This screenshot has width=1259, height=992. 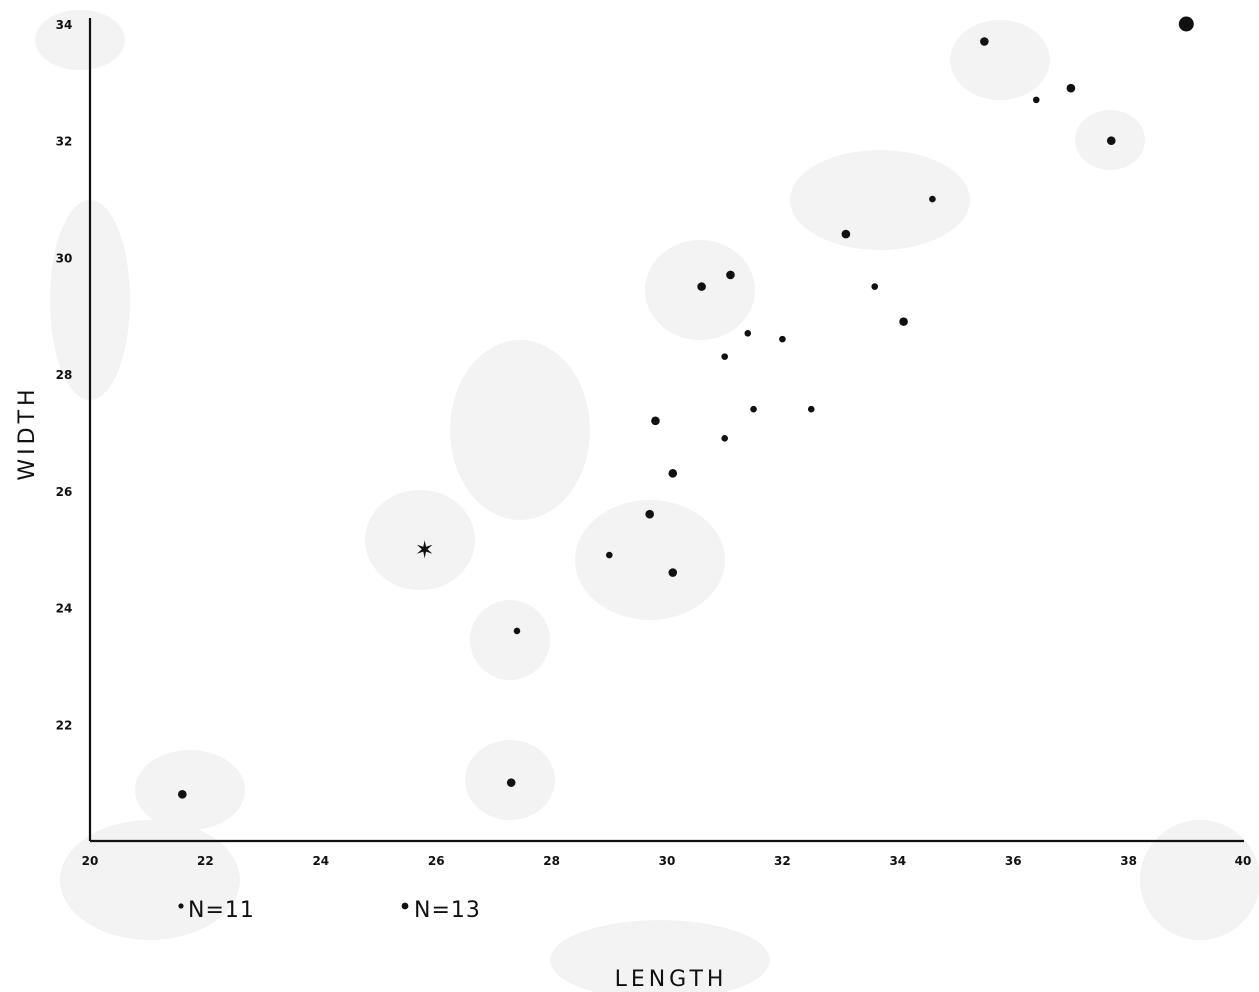 I want to click on y-tick-label-24: 24, so click(x=64, y=609).